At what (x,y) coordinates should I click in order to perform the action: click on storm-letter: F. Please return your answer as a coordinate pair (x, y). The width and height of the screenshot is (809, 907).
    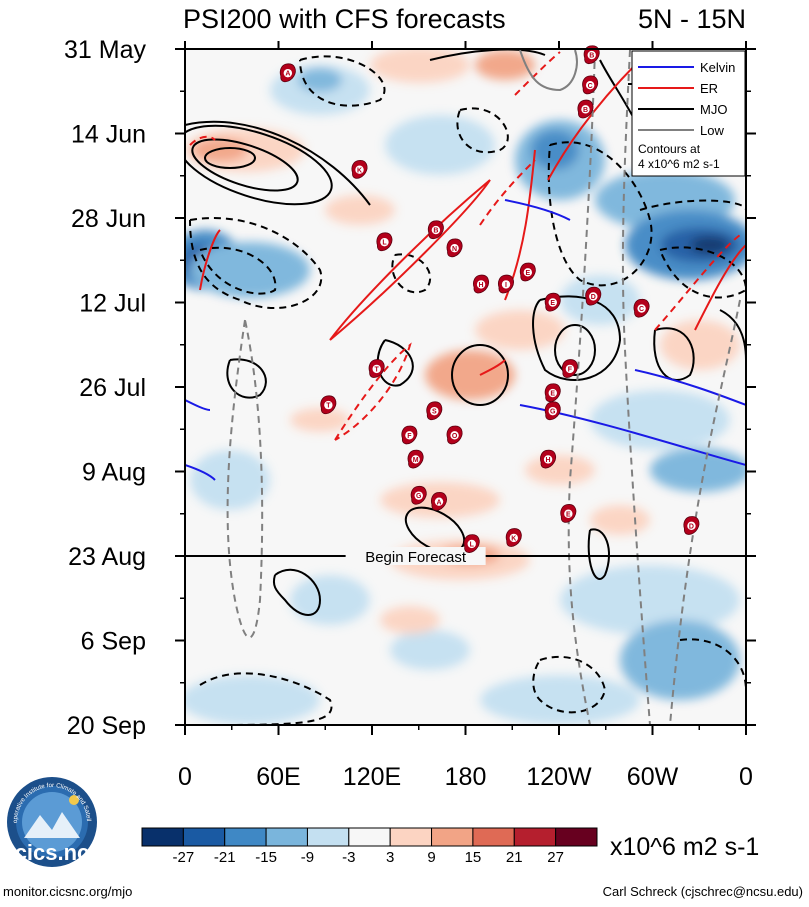
    Looking at the image, I should click on (570, 369).